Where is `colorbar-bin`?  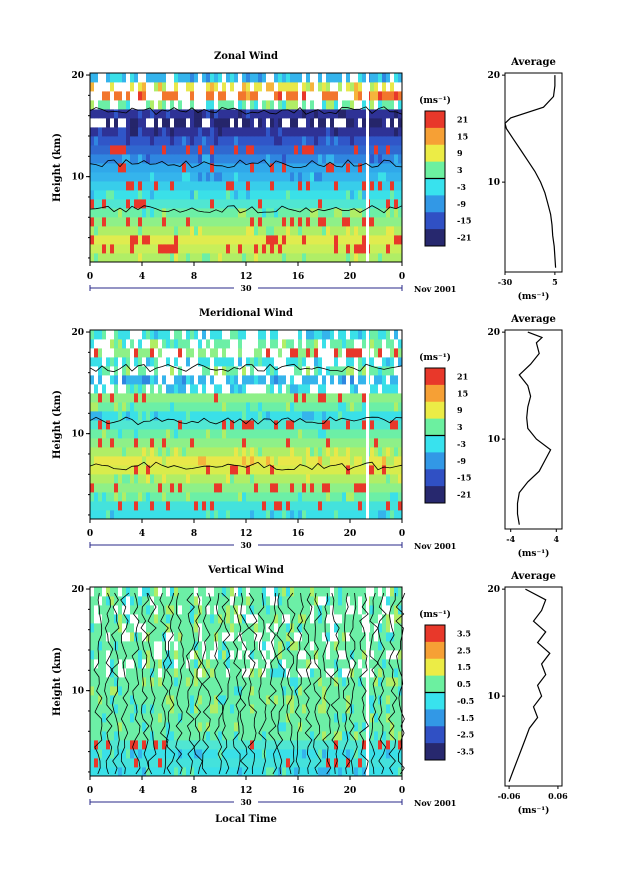
colorbar-bin is located at coordinates (435, 444).